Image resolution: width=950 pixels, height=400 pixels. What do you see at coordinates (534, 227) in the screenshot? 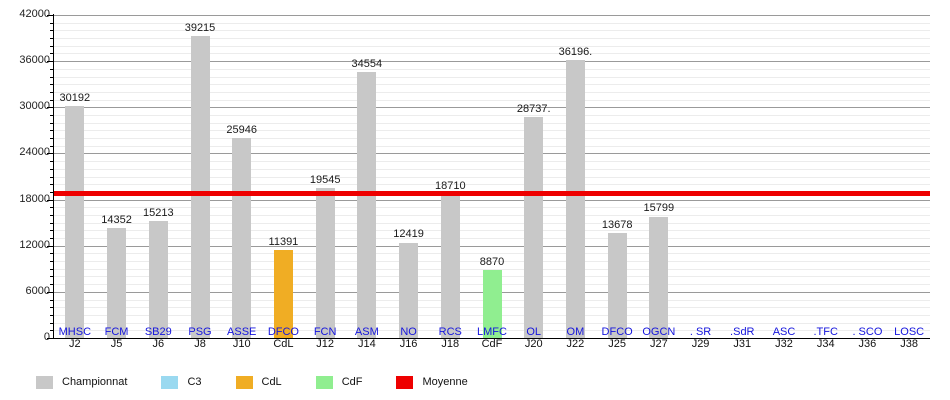
I see `bar-J20` at bounding box center [534, 227].